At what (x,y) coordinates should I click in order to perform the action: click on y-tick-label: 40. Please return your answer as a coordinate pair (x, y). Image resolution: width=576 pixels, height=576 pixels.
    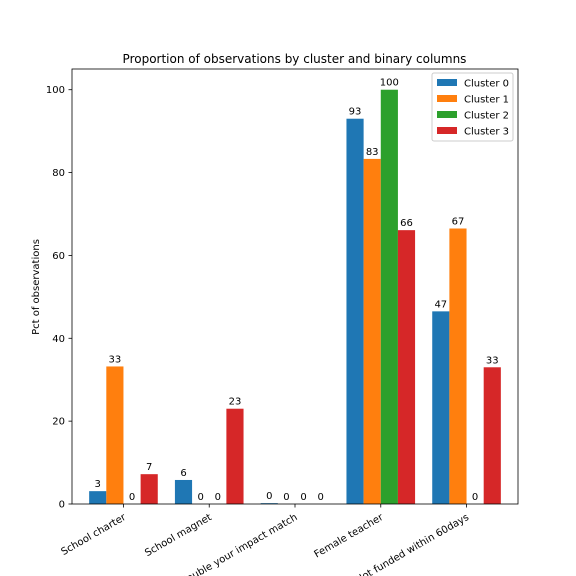
    Looking at the image, I should click on (58, 339).